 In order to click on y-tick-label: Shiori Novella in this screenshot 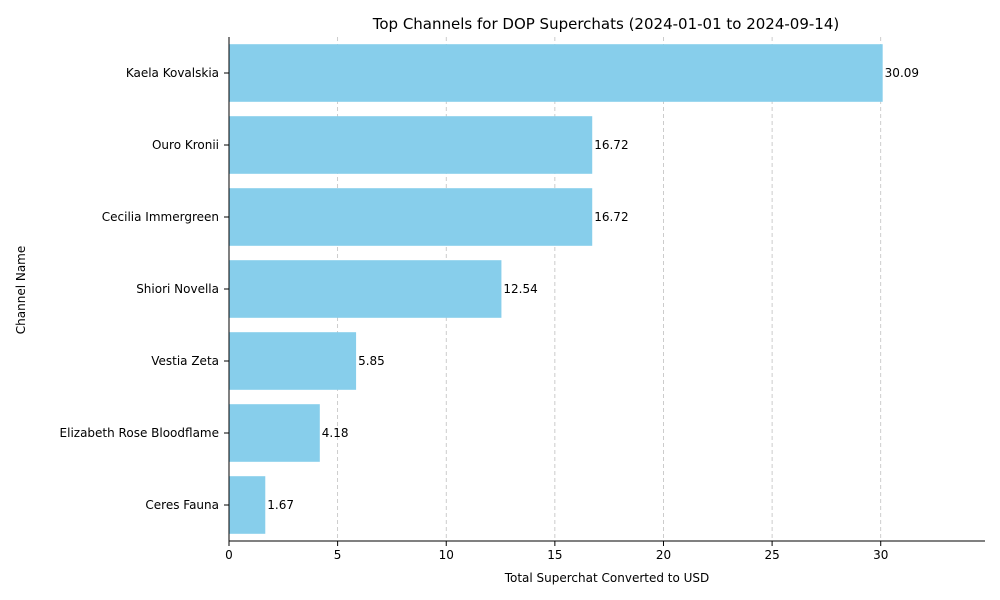, I will do `click(177, 289)`.